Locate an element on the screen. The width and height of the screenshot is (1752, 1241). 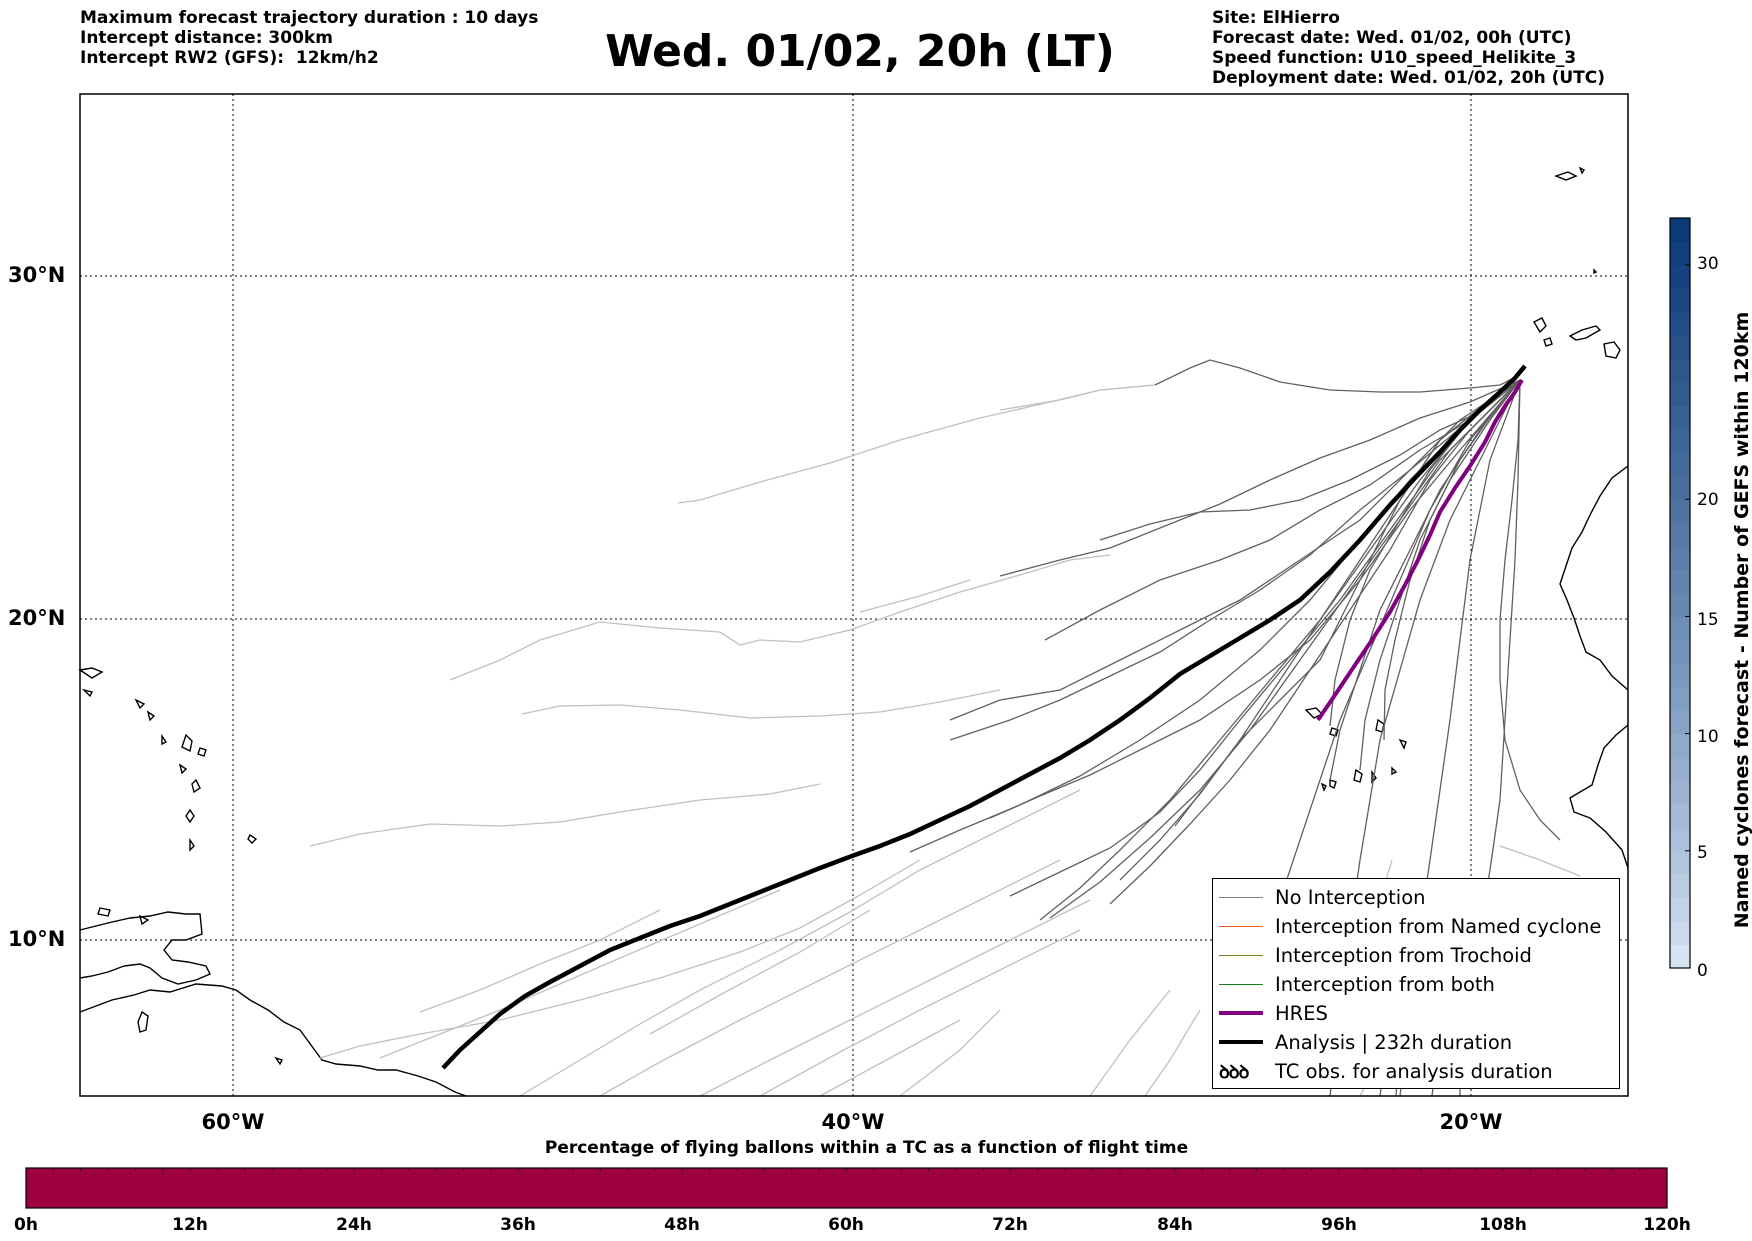
forecast-date-text: Forecast date: Wed. 01/02, 00h (UTC) is located at coordinates (1392, 38).